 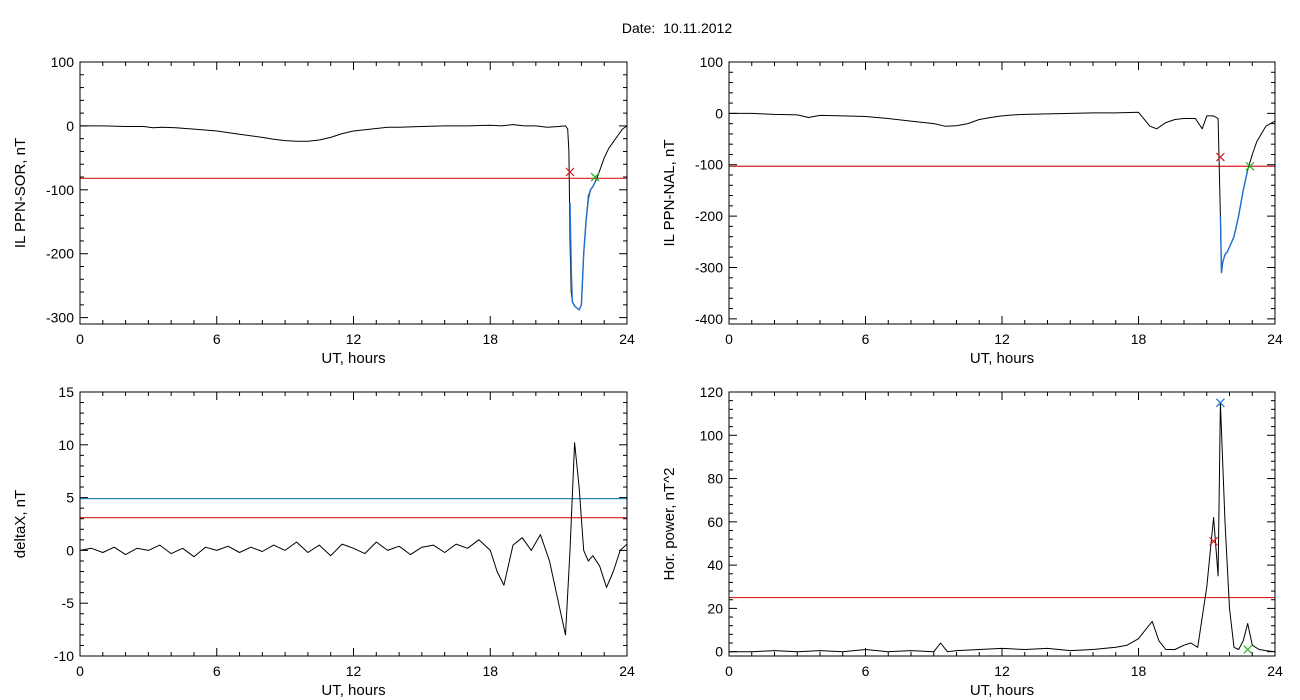 What do you see at coordinates (715, 522) in the screenshot?
I see `y-tick-label: 60` at bounding box center [715, 522].